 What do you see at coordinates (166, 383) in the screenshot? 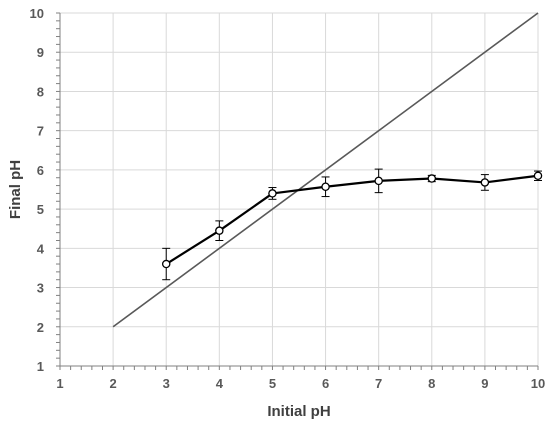
I see `x-tick-label: 3` at bounding box center [166, 383].